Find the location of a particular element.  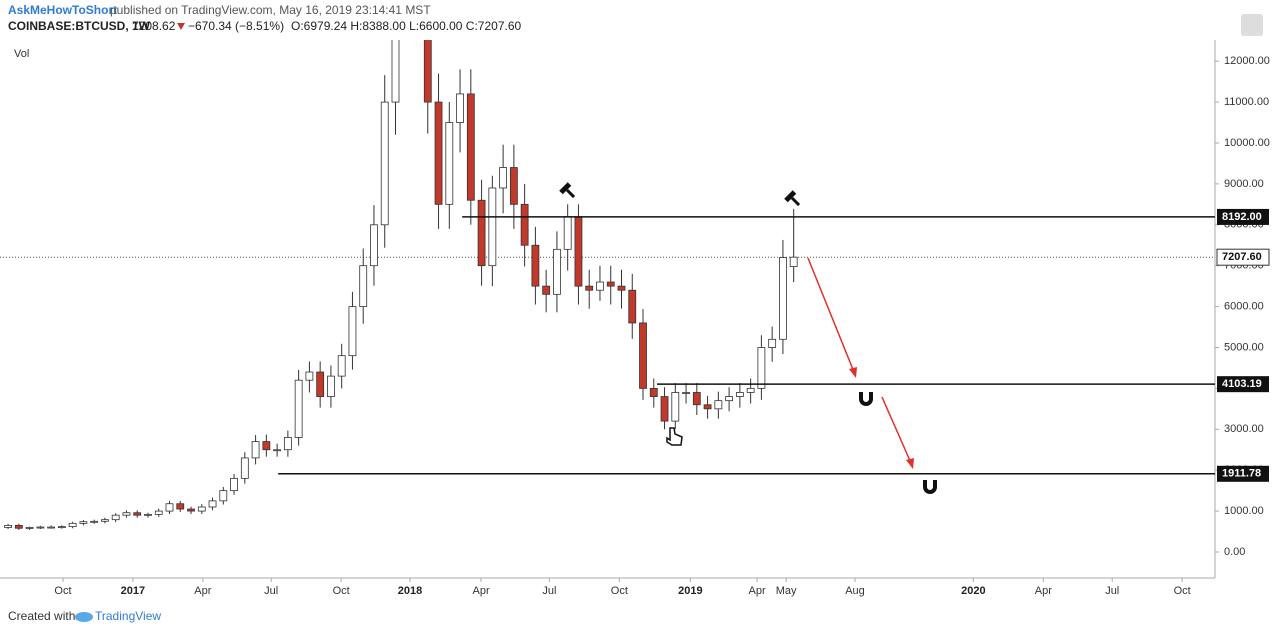

brand: TradingView is located at coordinates (128, 616).